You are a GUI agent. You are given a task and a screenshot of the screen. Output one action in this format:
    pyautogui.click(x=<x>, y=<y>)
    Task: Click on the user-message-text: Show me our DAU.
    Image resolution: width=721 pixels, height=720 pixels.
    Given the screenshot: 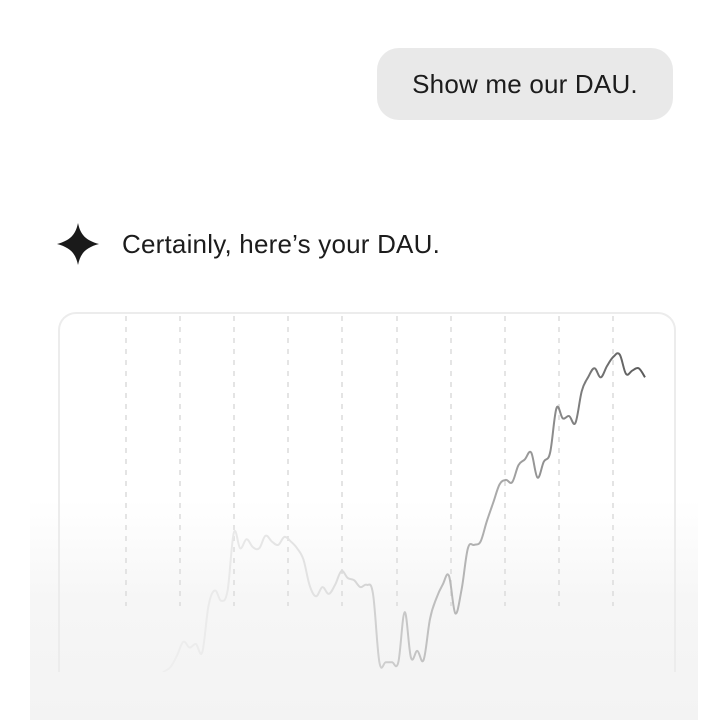 What is the action you would take?
    pyautogui.click(x=525, y=83)
    